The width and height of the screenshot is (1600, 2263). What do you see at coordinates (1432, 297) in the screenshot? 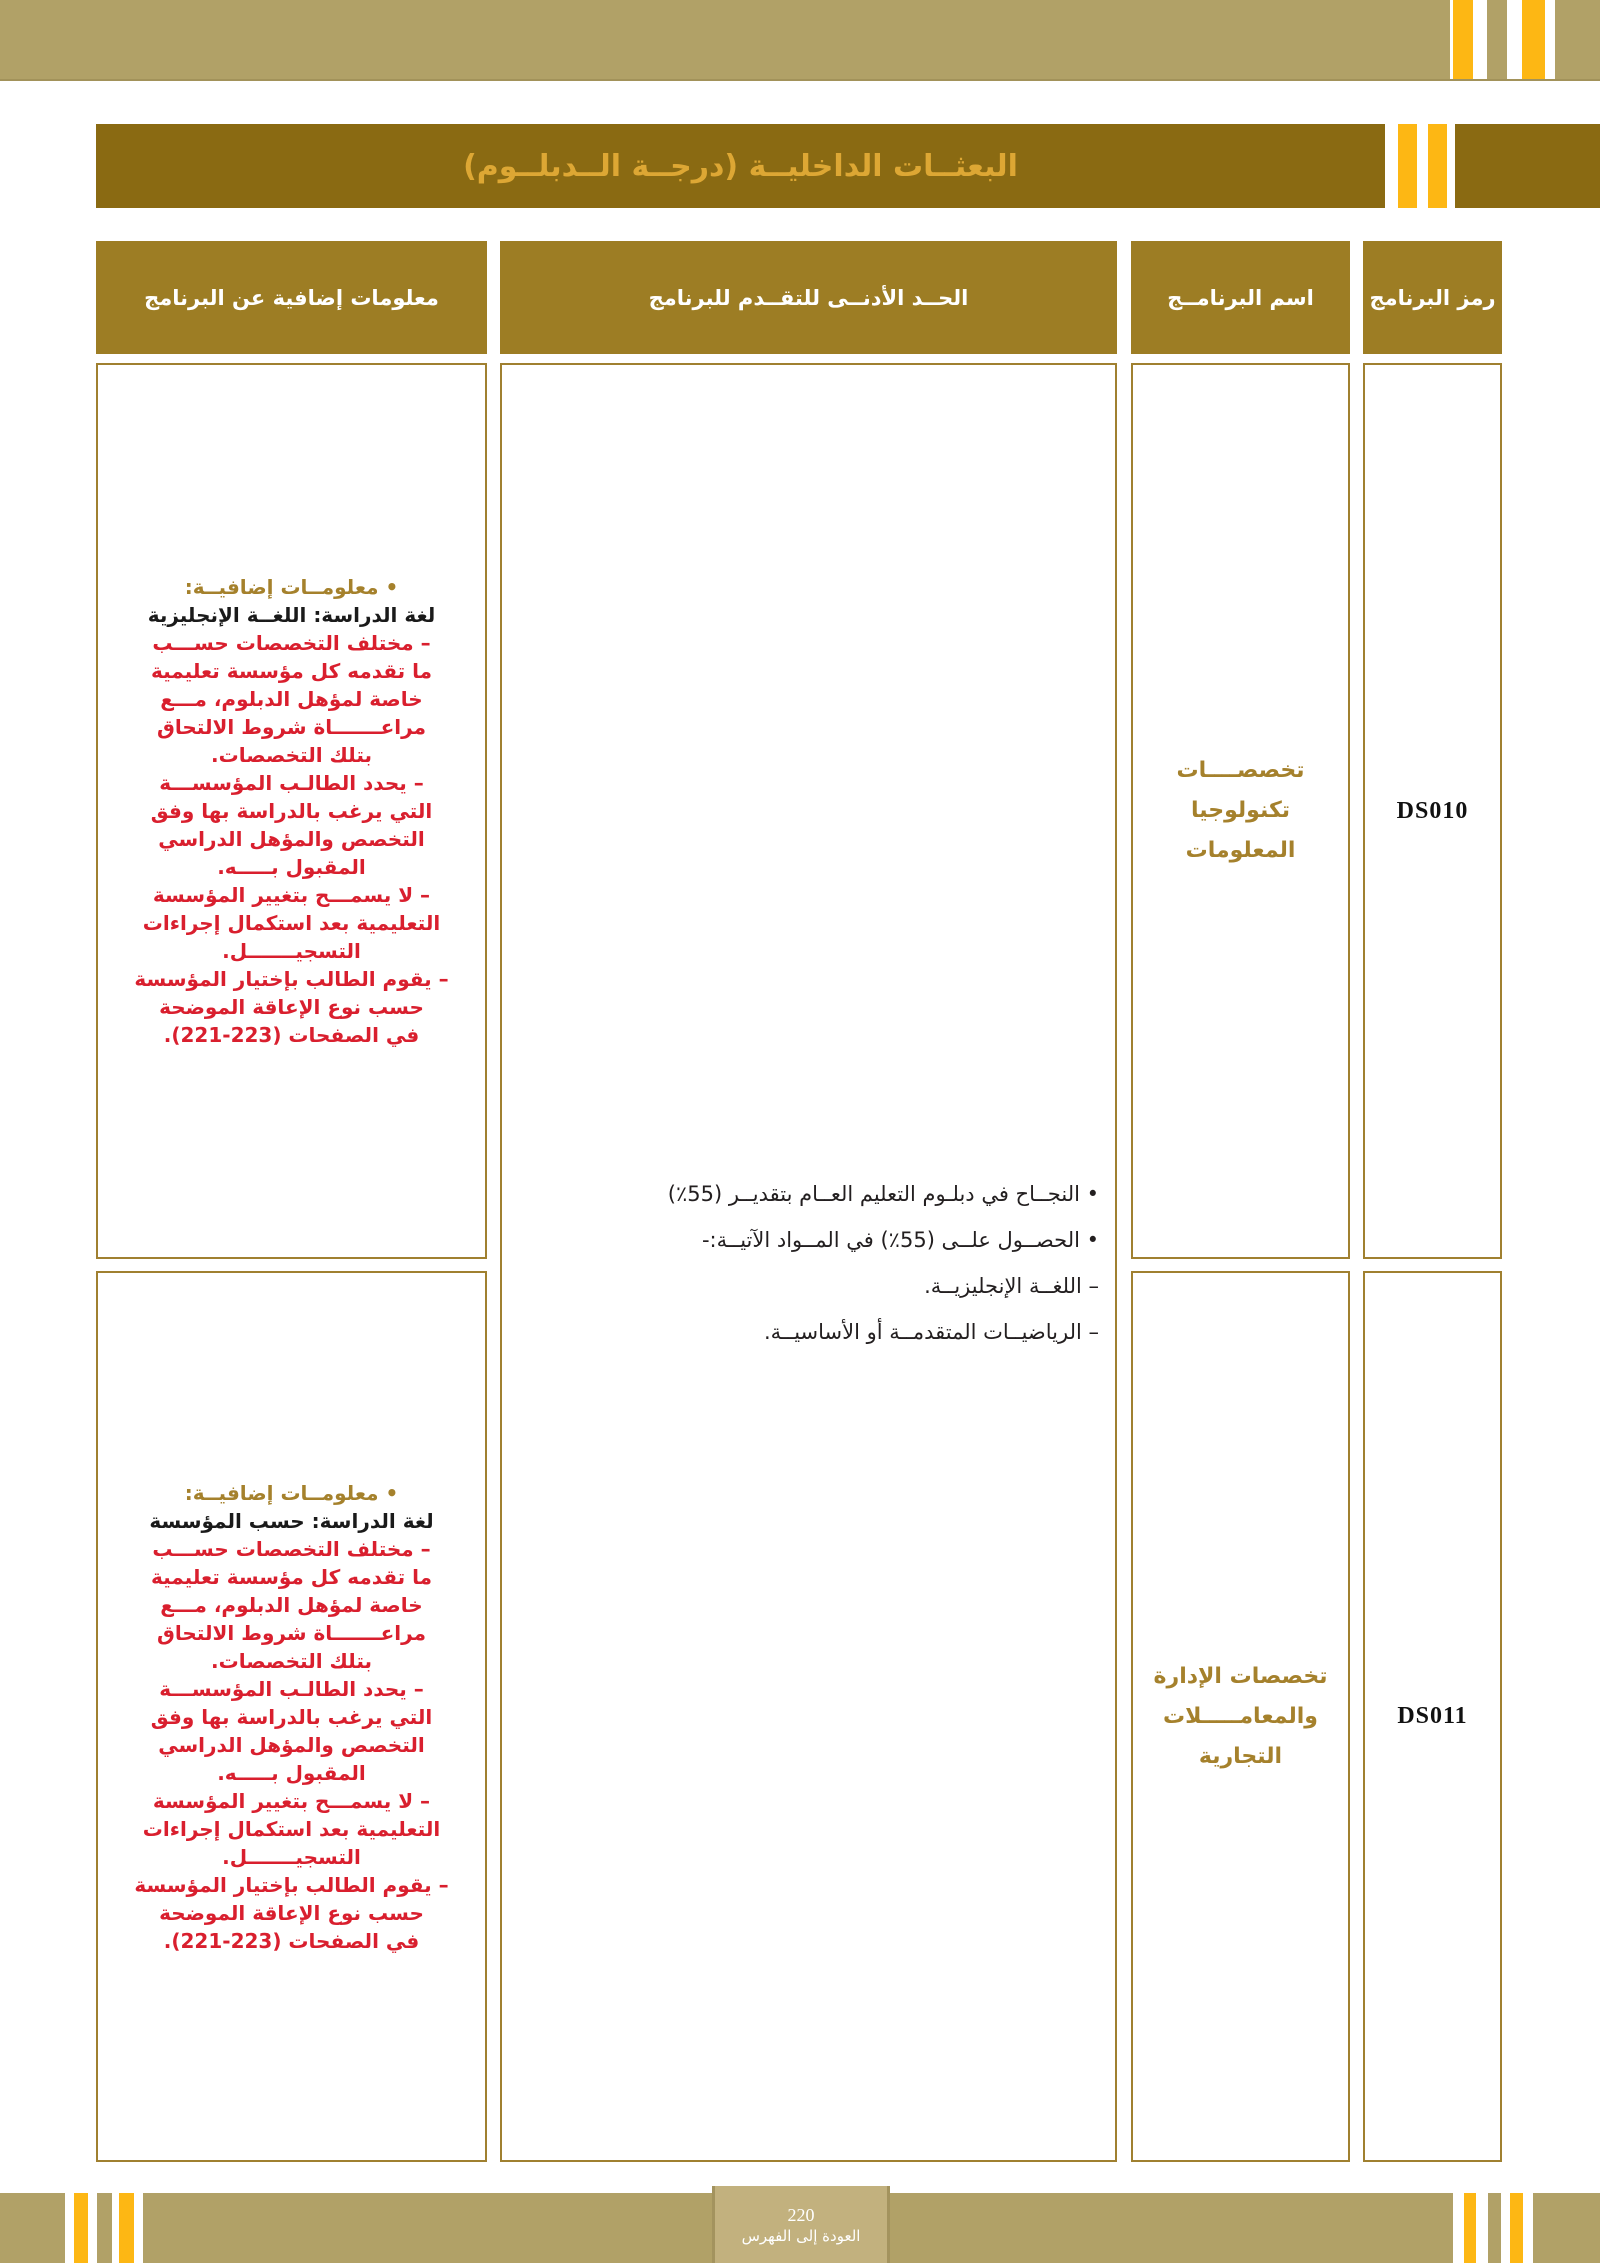
I see `header-cell-program-code: رمز البرنامج` at bounding box center [1432, 297].